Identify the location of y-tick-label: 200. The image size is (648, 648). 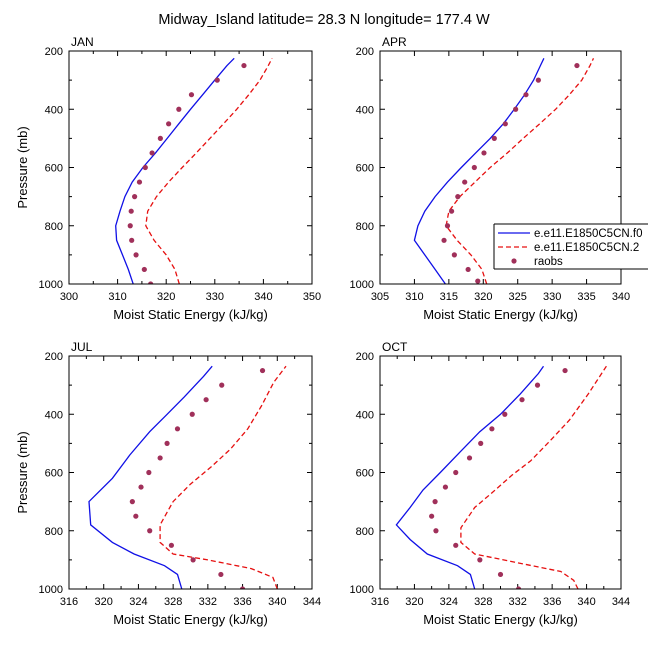
(365, 357).